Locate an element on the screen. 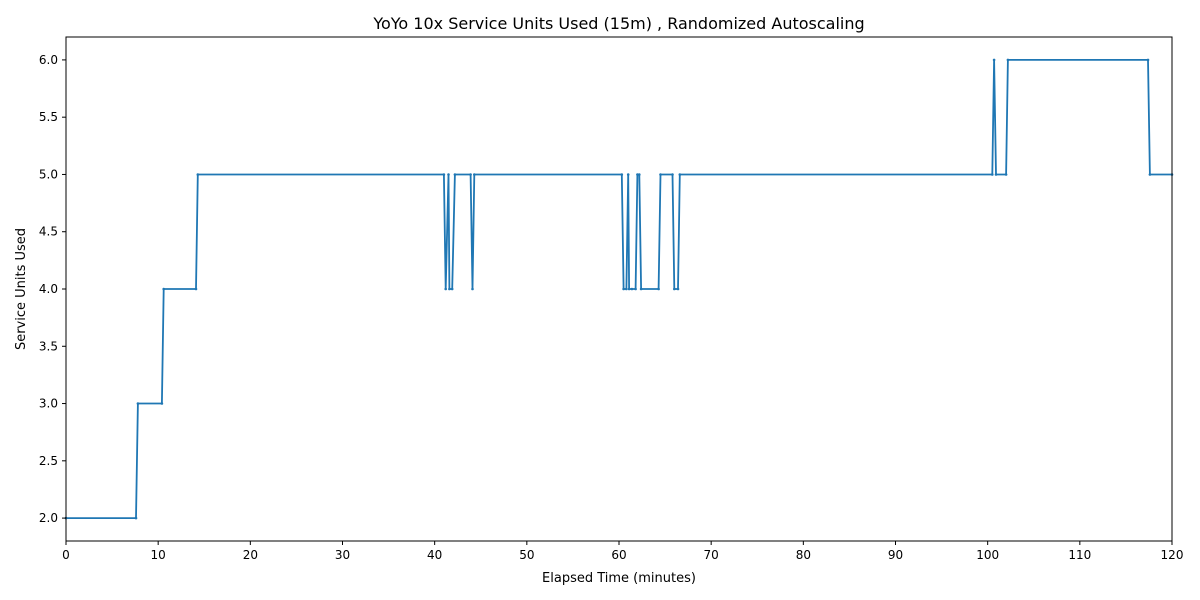 This screenshot has width=1200, height=600. y-tick-label: 3.0 is located at coordinates (48, 404).